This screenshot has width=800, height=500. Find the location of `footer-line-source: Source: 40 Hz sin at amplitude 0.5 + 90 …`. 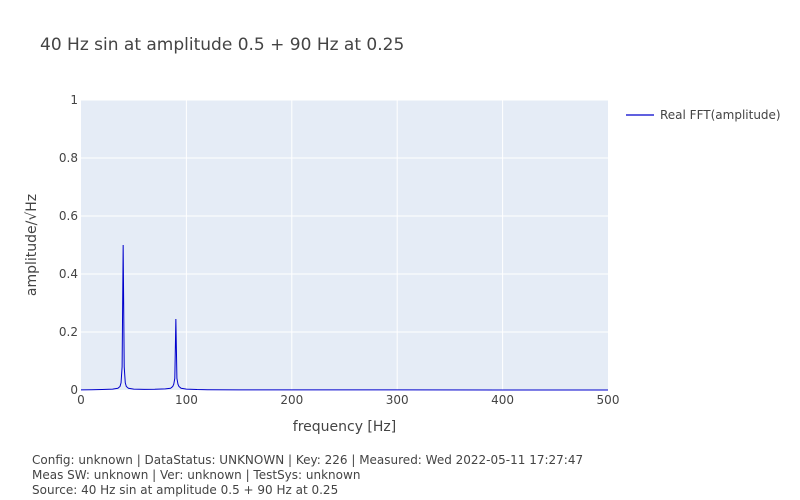

footer-line-source: Source: 40 Hz sin at amplitude 0.5 + 90 … is located at coordinates (185, 490).